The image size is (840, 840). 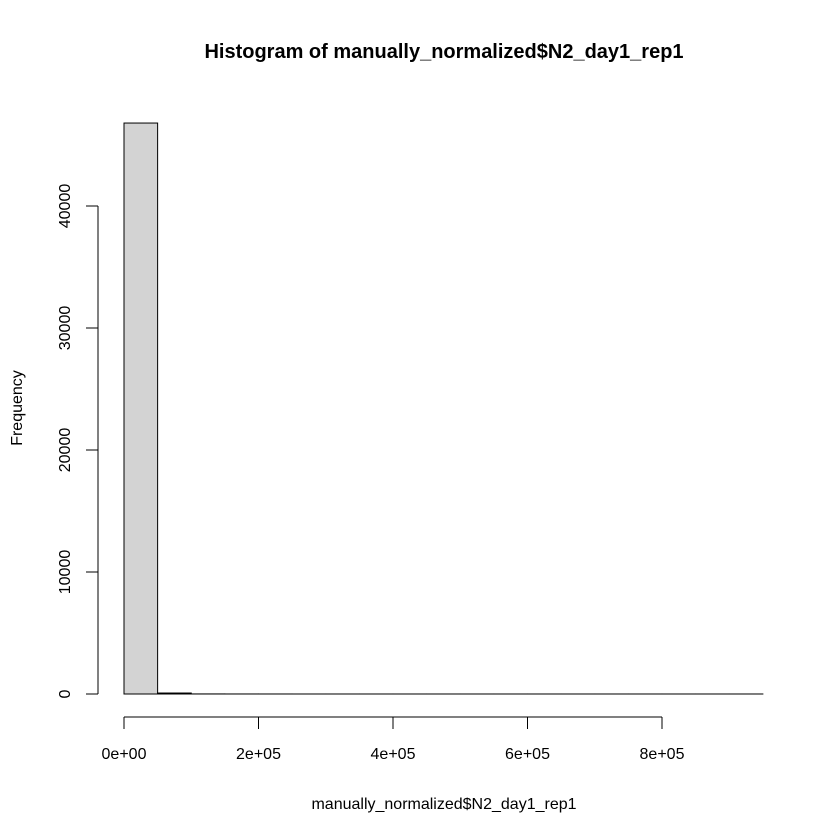 What do you see at coordinates (527, 754) in the screenshot?
I see `x-tick-label: 6e+05` at bounding box center [527, 754].